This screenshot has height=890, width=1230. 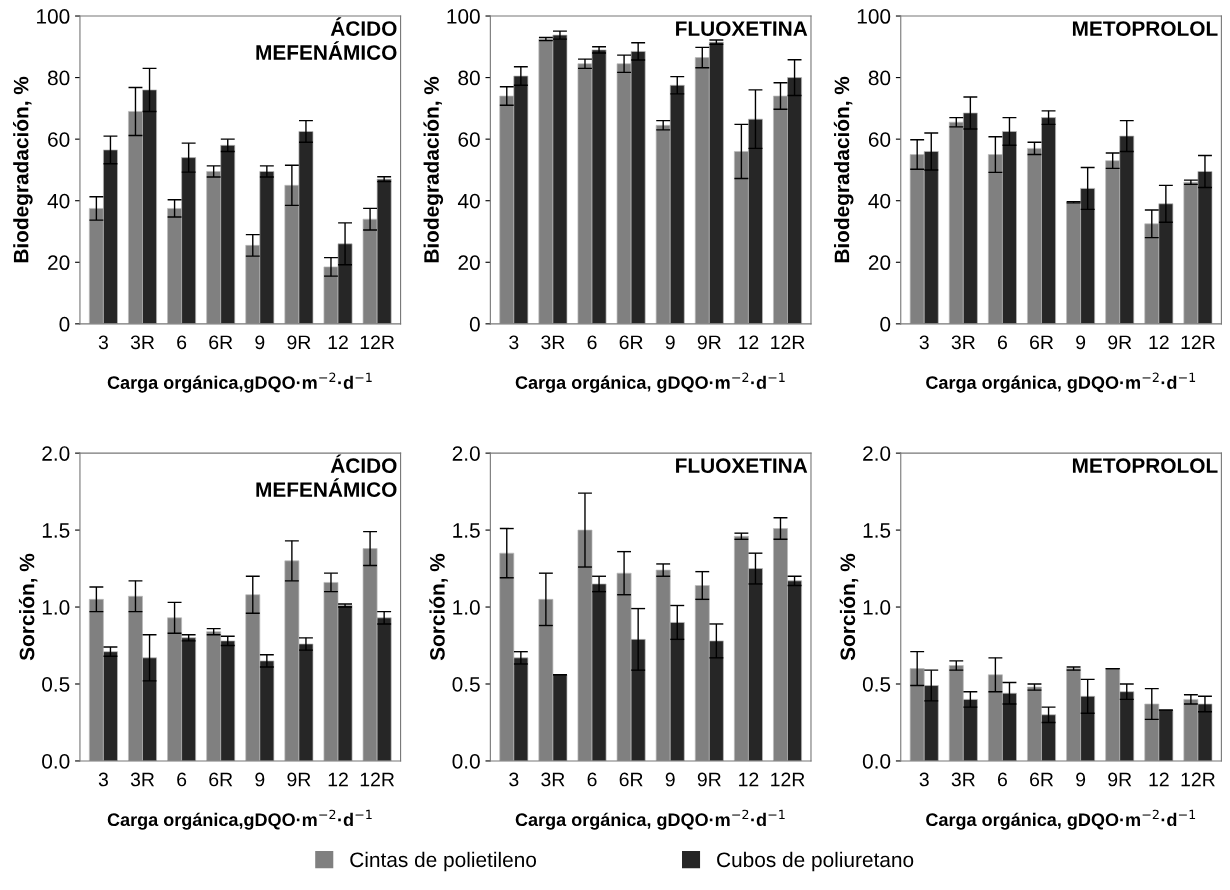 What do you see at coordinates (443, 861) in the screenshot?
I see `legend-label: Cintas de polietileno` at bounding box center [443, 861].